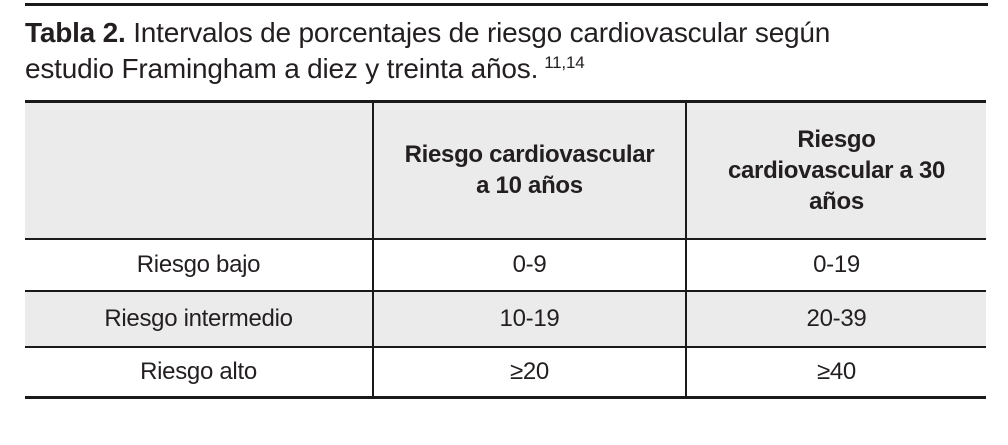 This screenshot has width=1008, height=445. Describe the element at coordinates (529, 318) in the screenshot. I see `value-risk-10y: 10-19` at that location.